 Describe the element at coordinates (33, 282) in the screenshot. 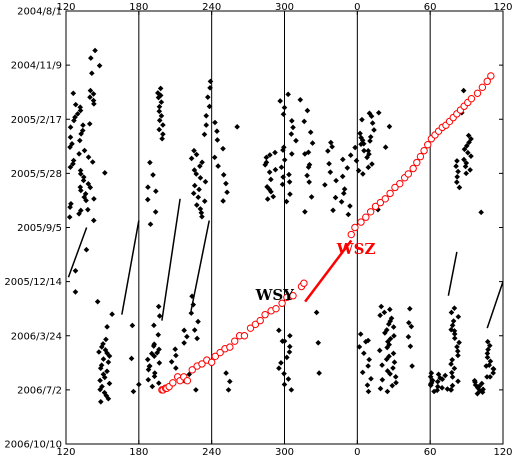

I see `y-tick-label: 2005/12/14` at that location.